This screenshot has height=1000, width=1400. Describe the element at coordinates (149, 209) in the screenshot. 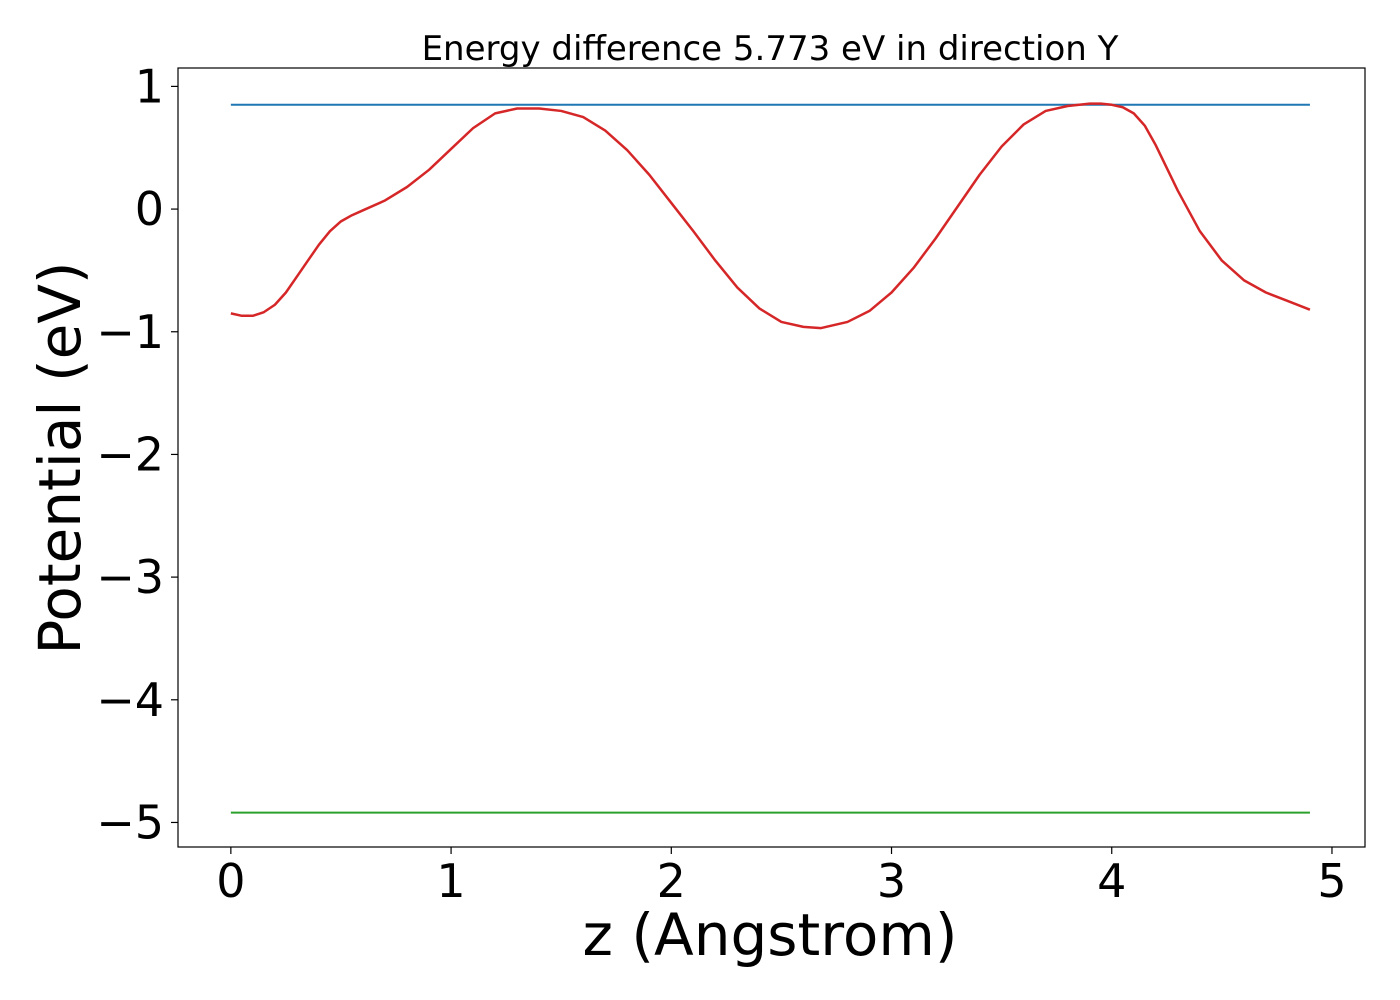

I see `y-tick-label-1: 0` at that location.